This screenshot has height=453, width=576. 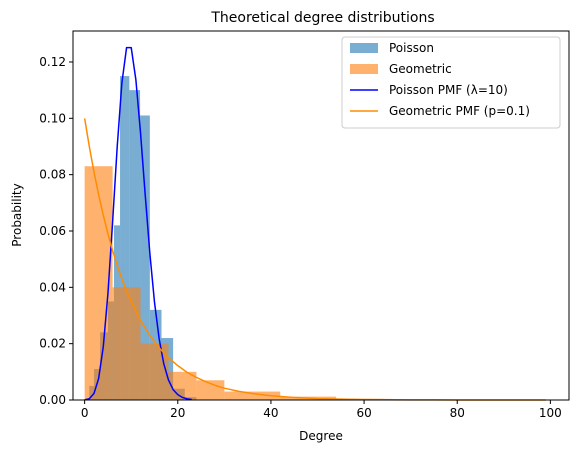 What do you see at coordinates (448, 90) in the screenshot?
I see `legend-label: Poisson PMF (λ=10)` at bounding box center [448, 90].